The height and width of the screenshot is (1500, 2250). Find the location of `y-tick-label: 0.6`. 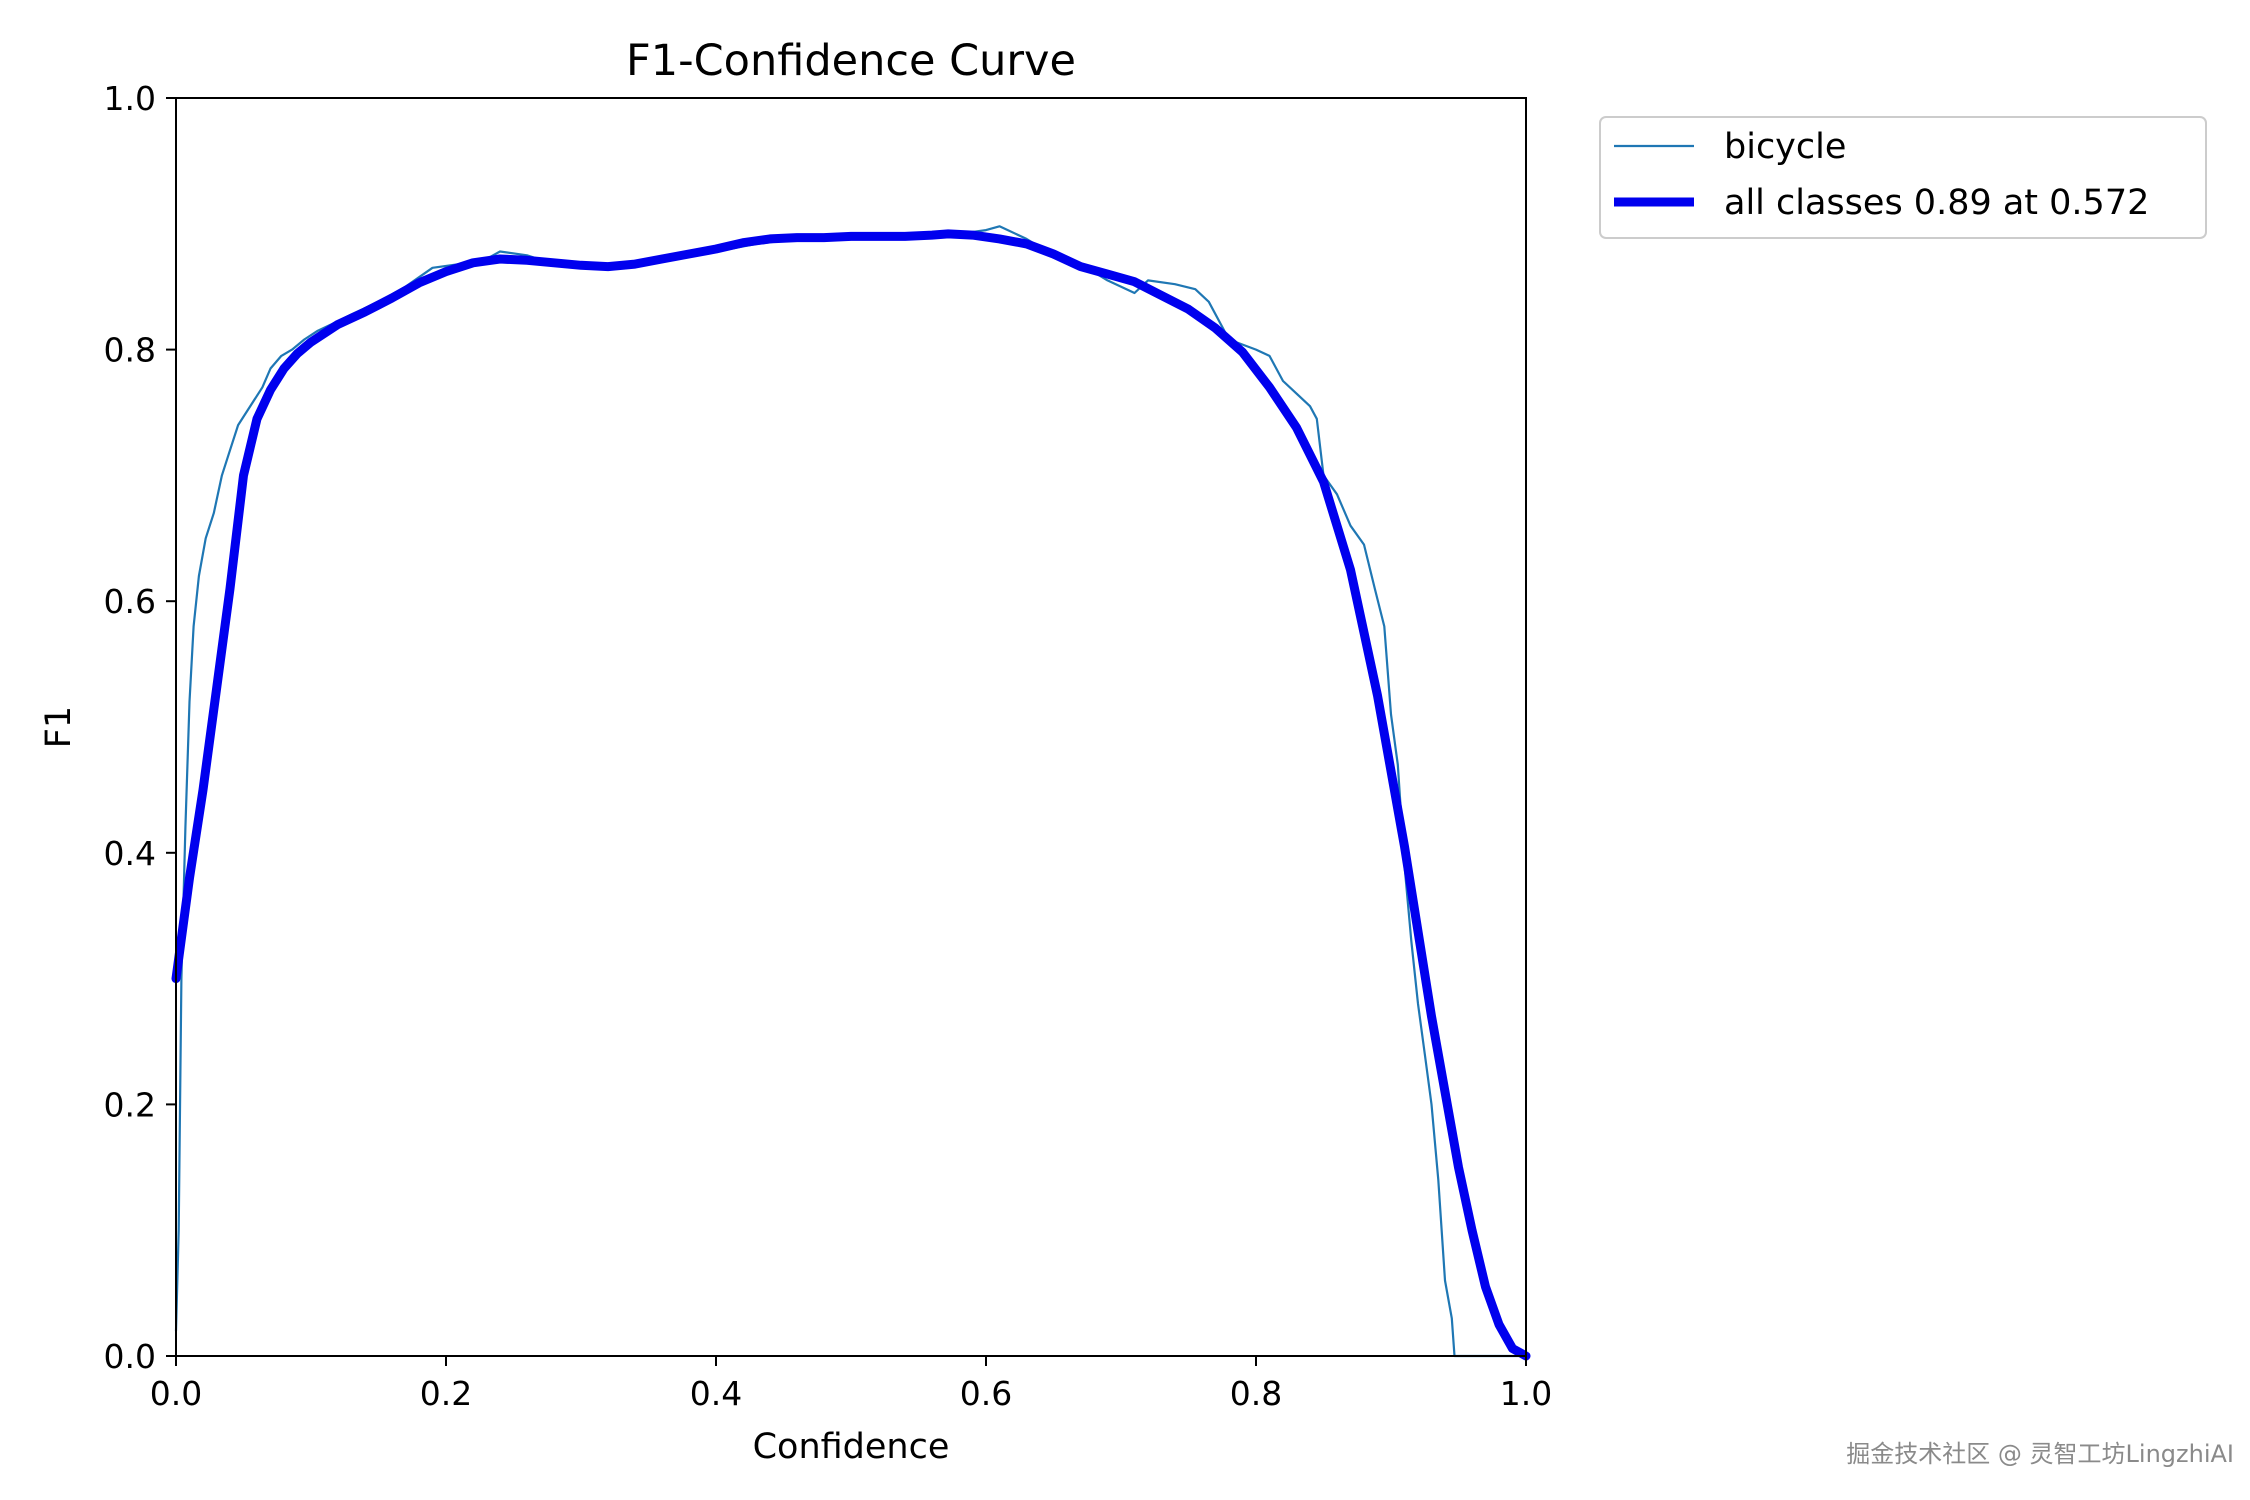

y-tick-label: 0.6 is located at coordinates (130, 601).